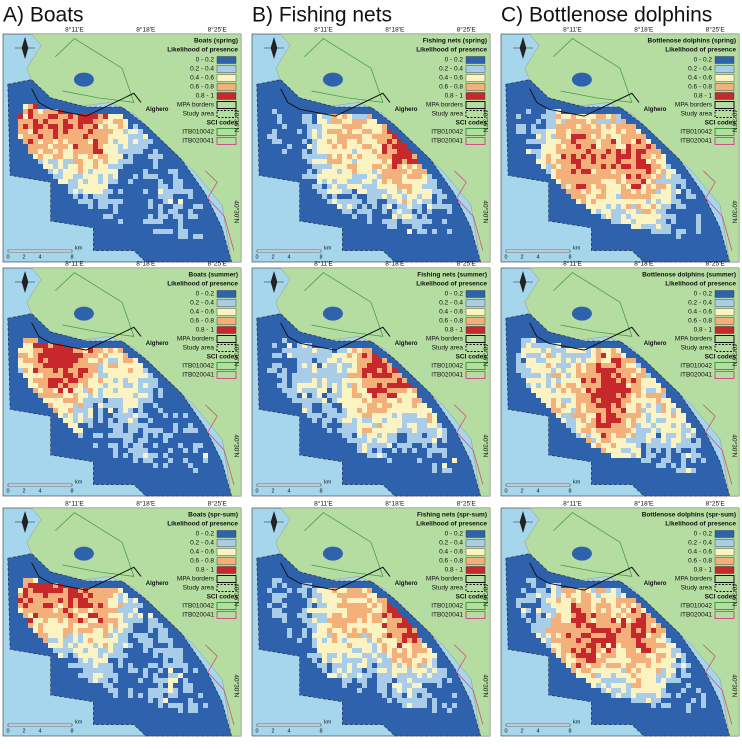 This screenshot has width=742, height=749. I want to click on scale-label: 0, so click(7, 491).